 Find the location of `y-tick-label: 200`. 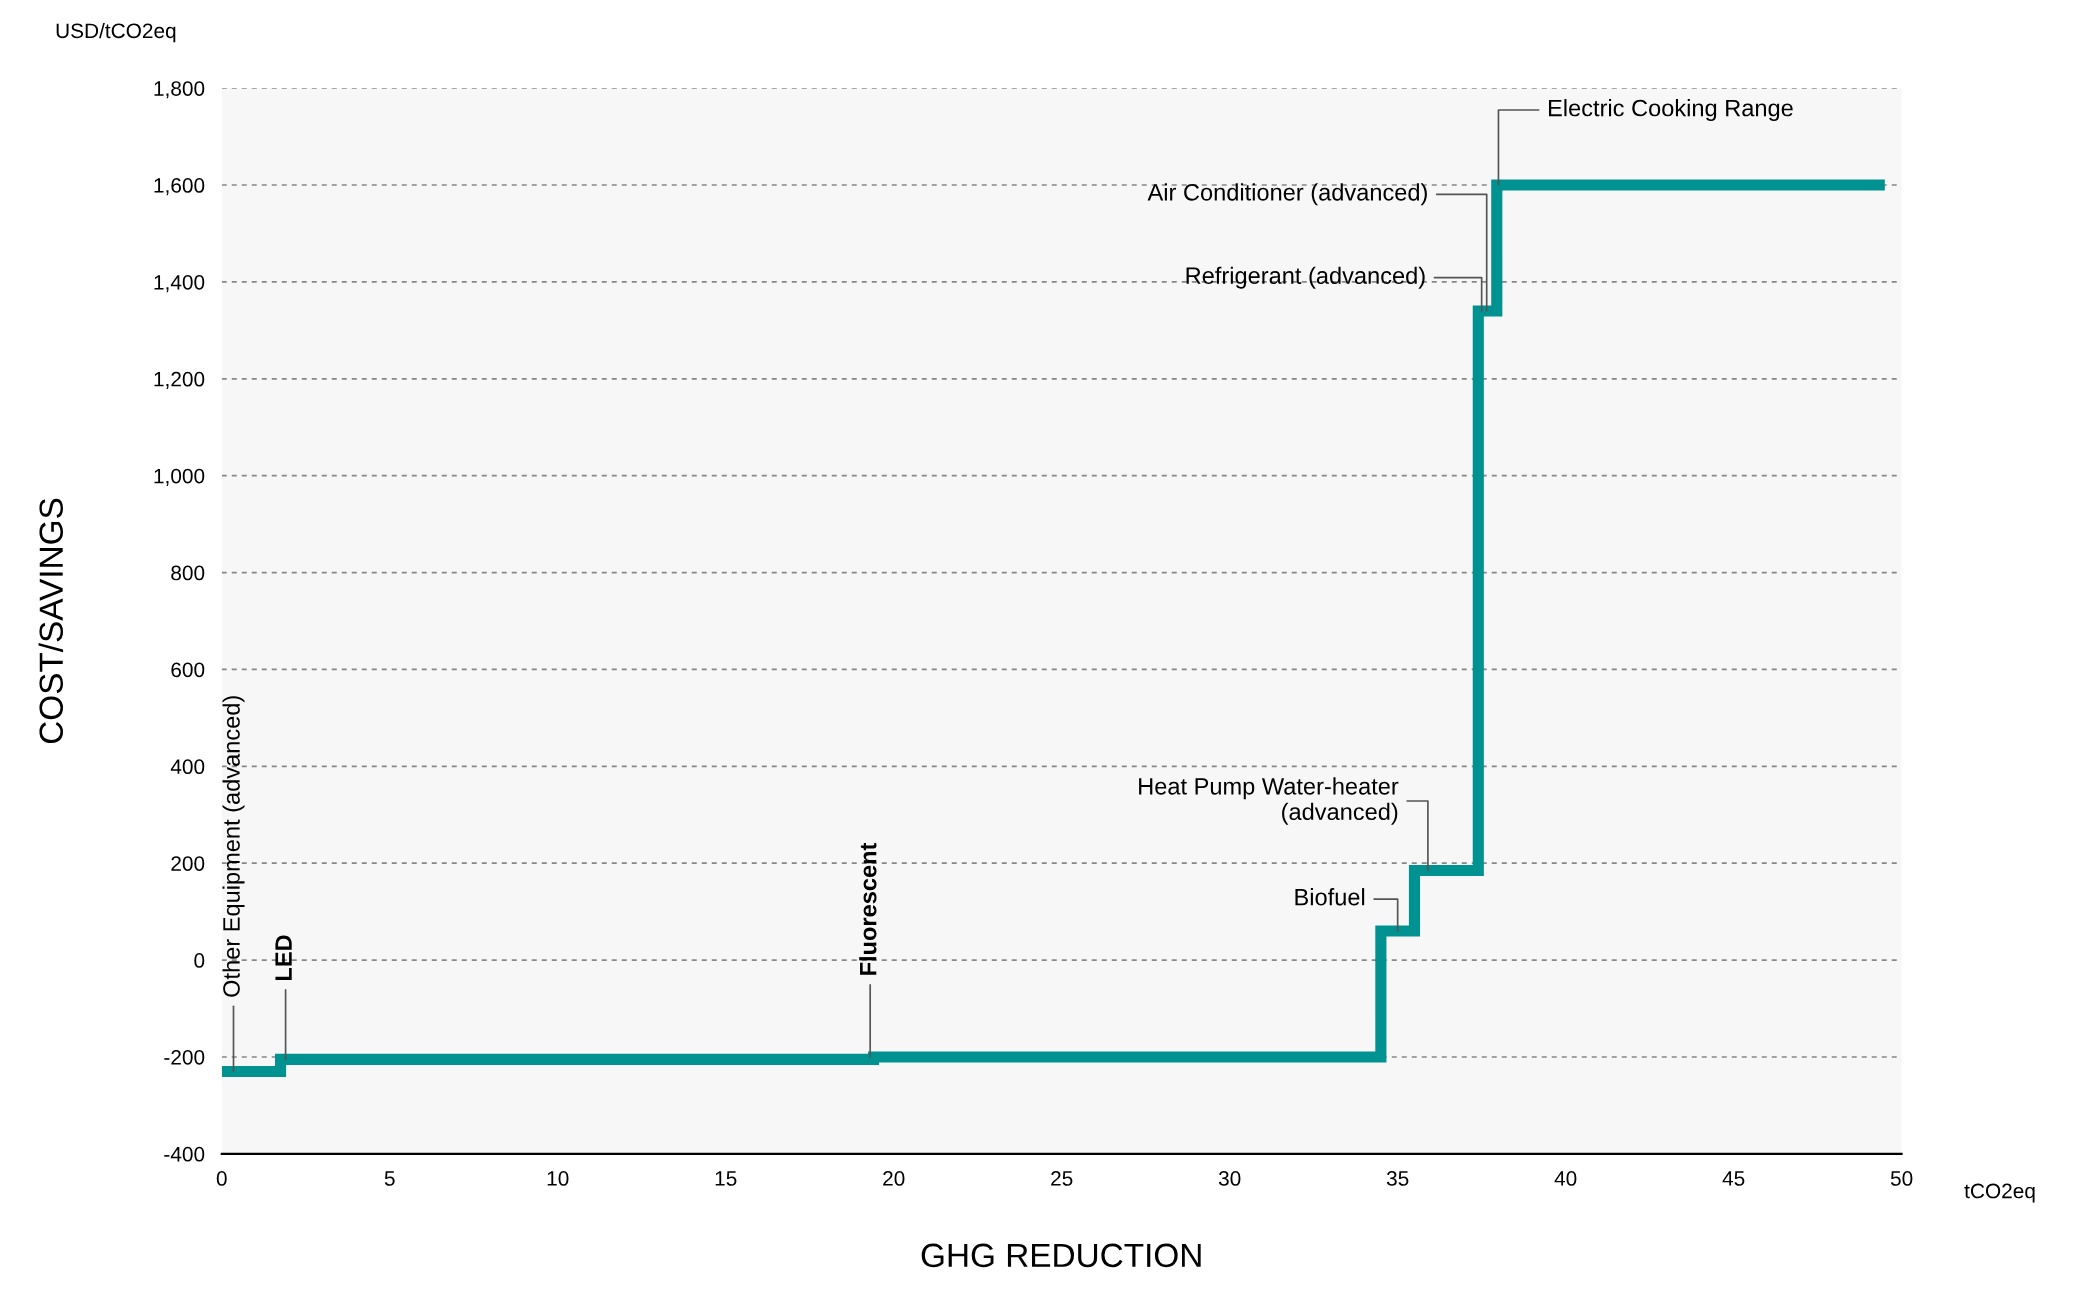

y-tick-label: 200 is located at coordinates (188, 863).